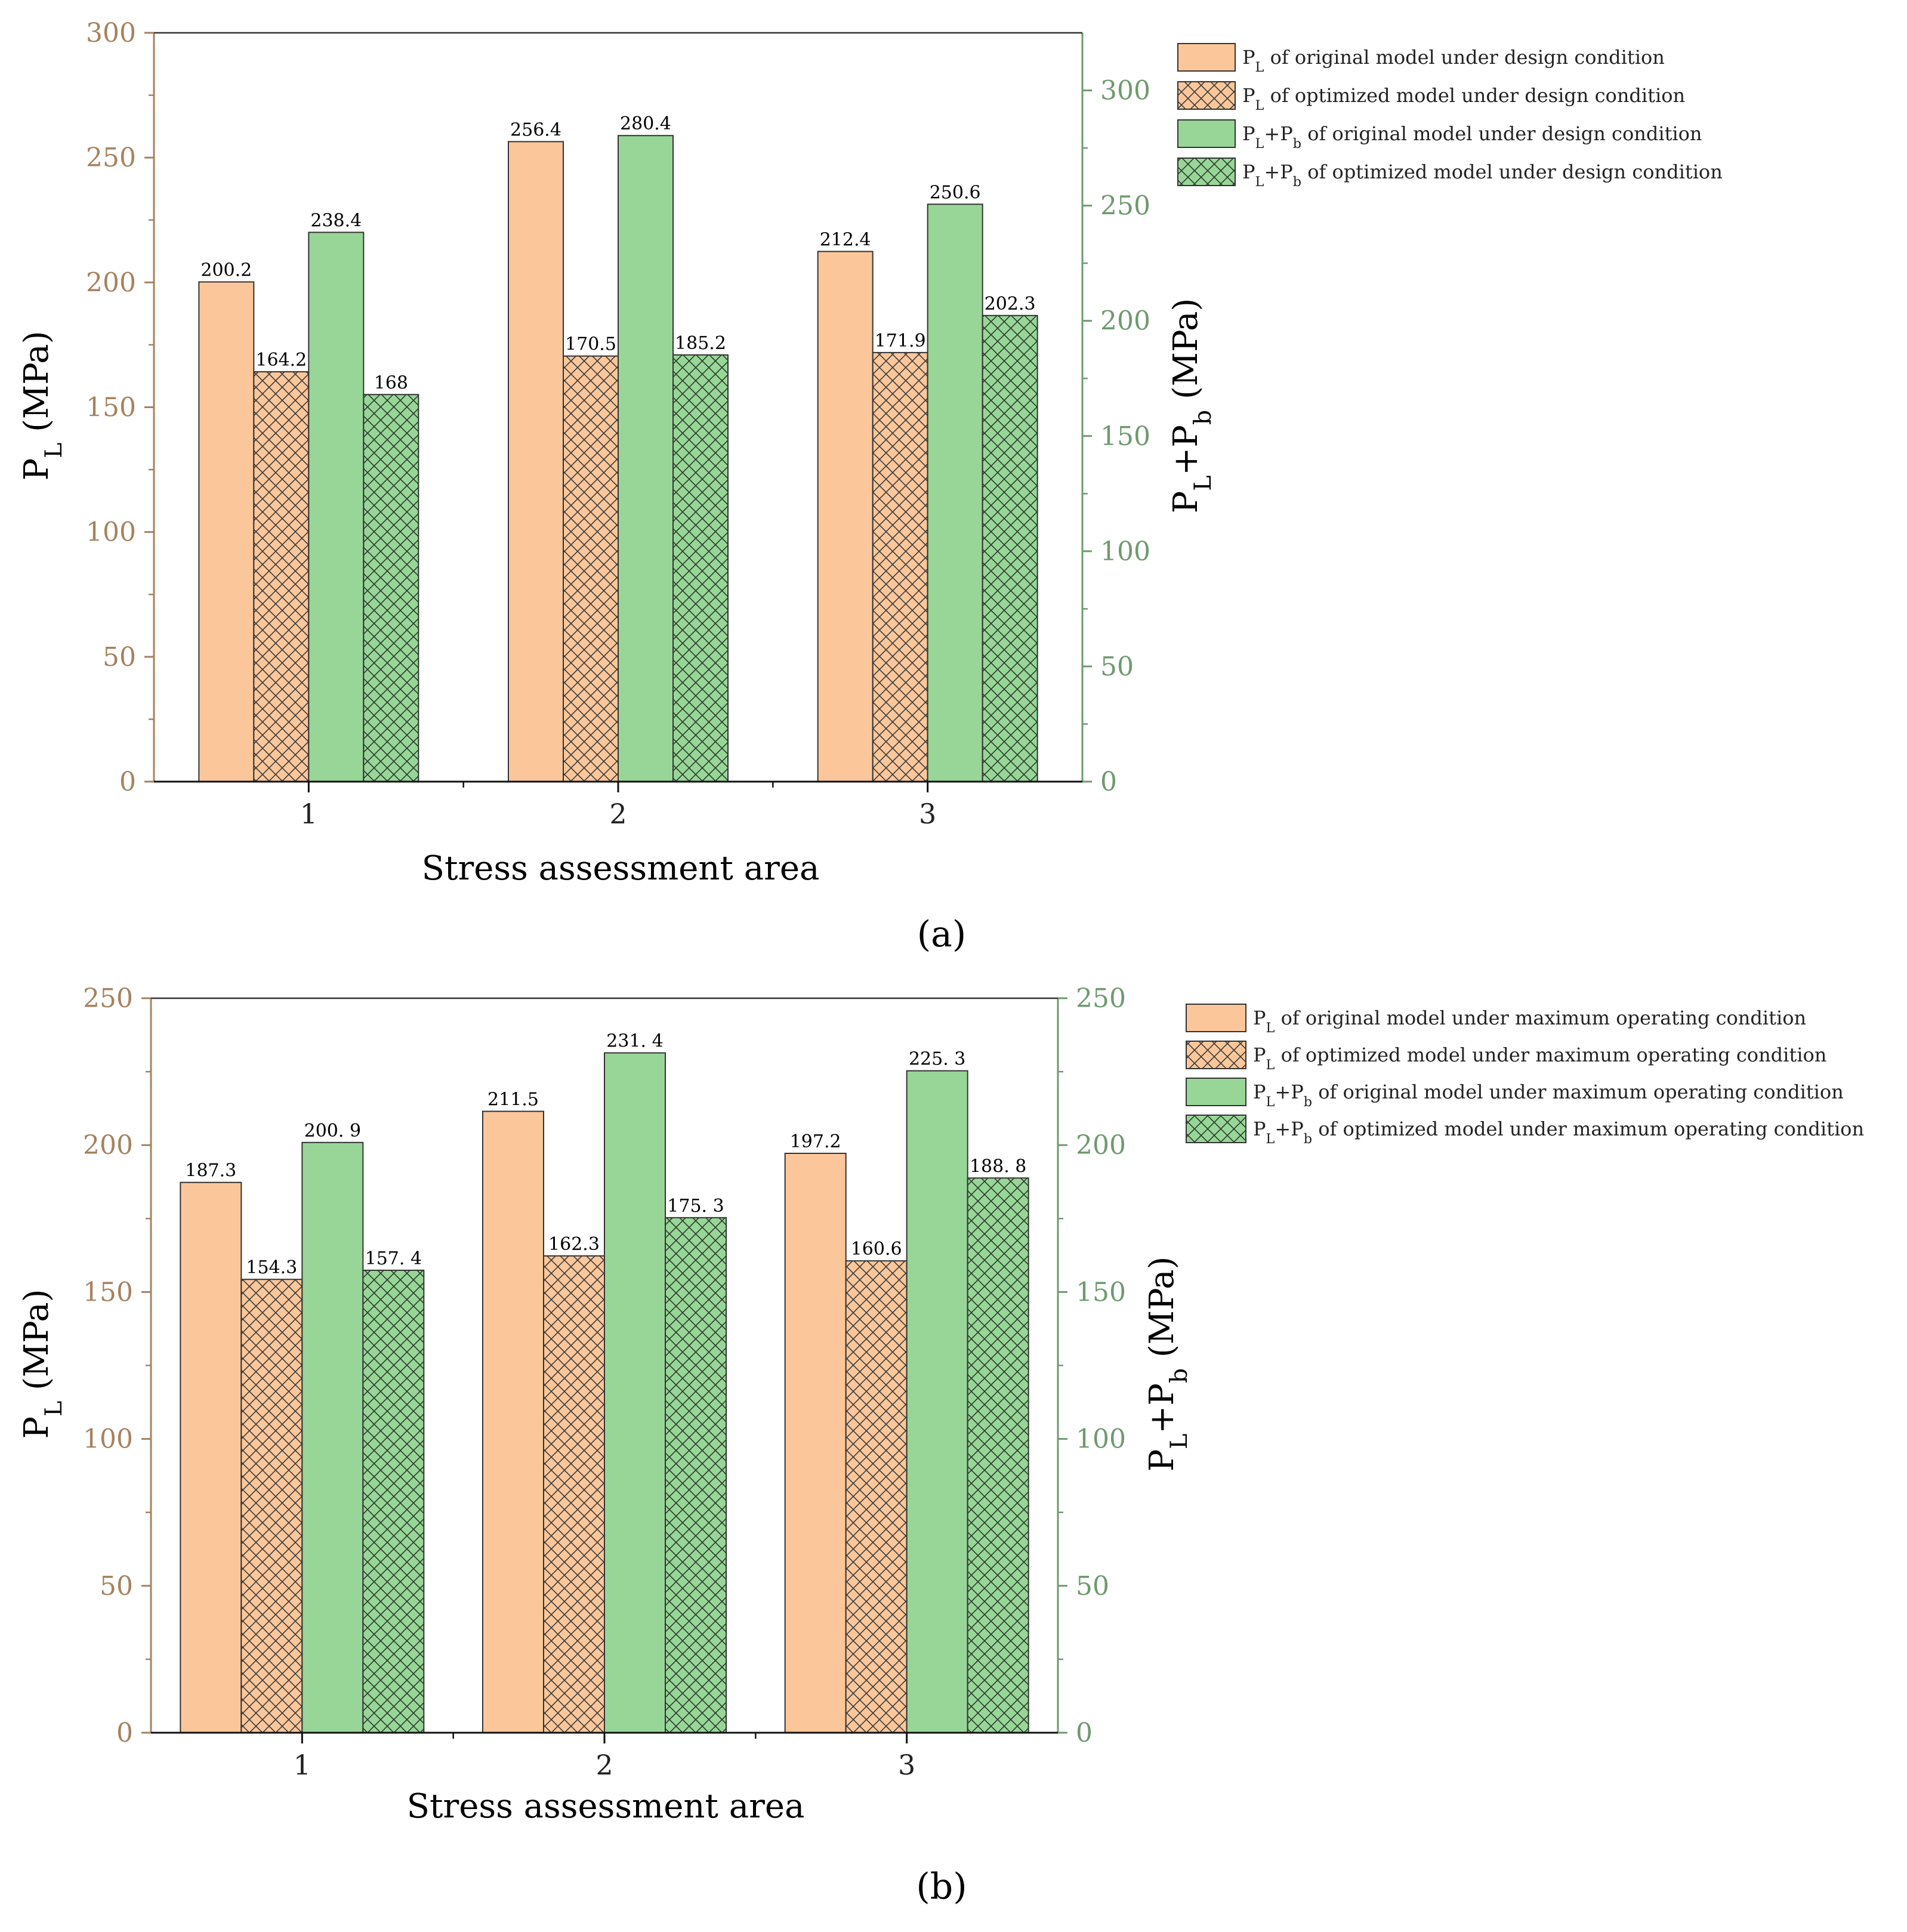 The width and height of the screenshot is (1907, 1932). What do you see at coordinates (634, 1041) in the screenshot?
I see `data-label: 231. 4` at bounding box center [634, 1041].